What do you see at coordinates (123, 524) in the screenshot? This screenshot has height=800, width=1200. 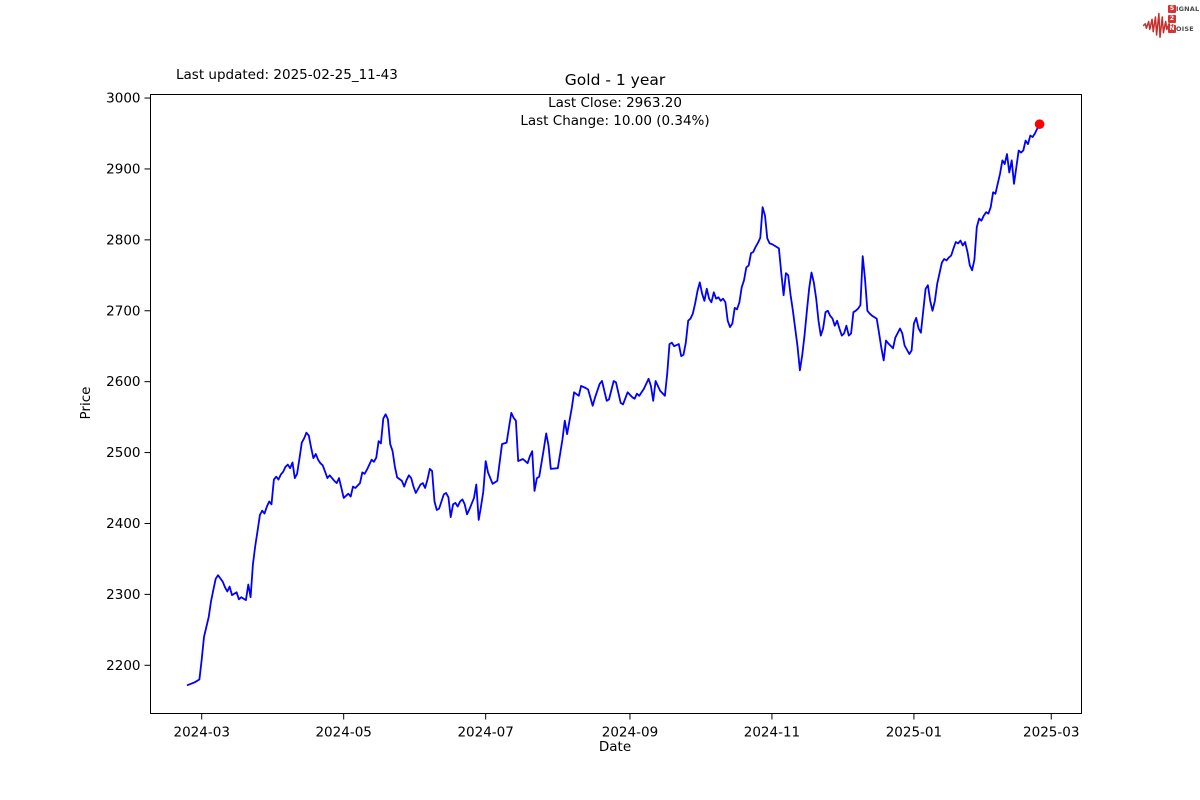 I see `y-tick-label: 2400` at bounding box center [123, 524].